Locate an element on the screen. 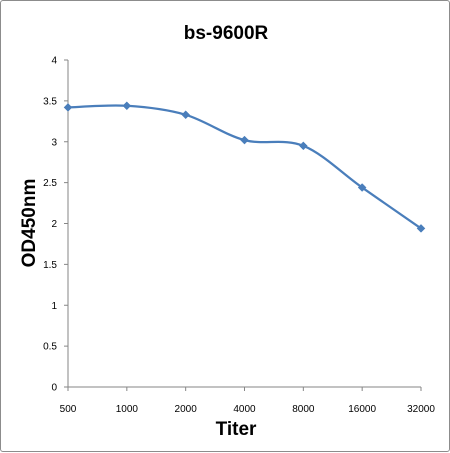  y-axis-ticks: 0 0.5 1 1.5 2 2.5 3 3.5 4 is located at coordinates (55, 225).